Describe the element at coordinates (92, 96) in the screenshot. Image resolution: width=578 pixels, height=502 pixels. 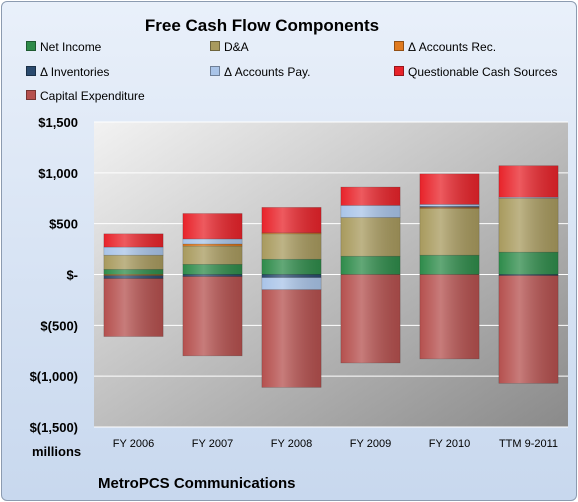
I see `legend-label-capex: Capital Expenditure` at that location.